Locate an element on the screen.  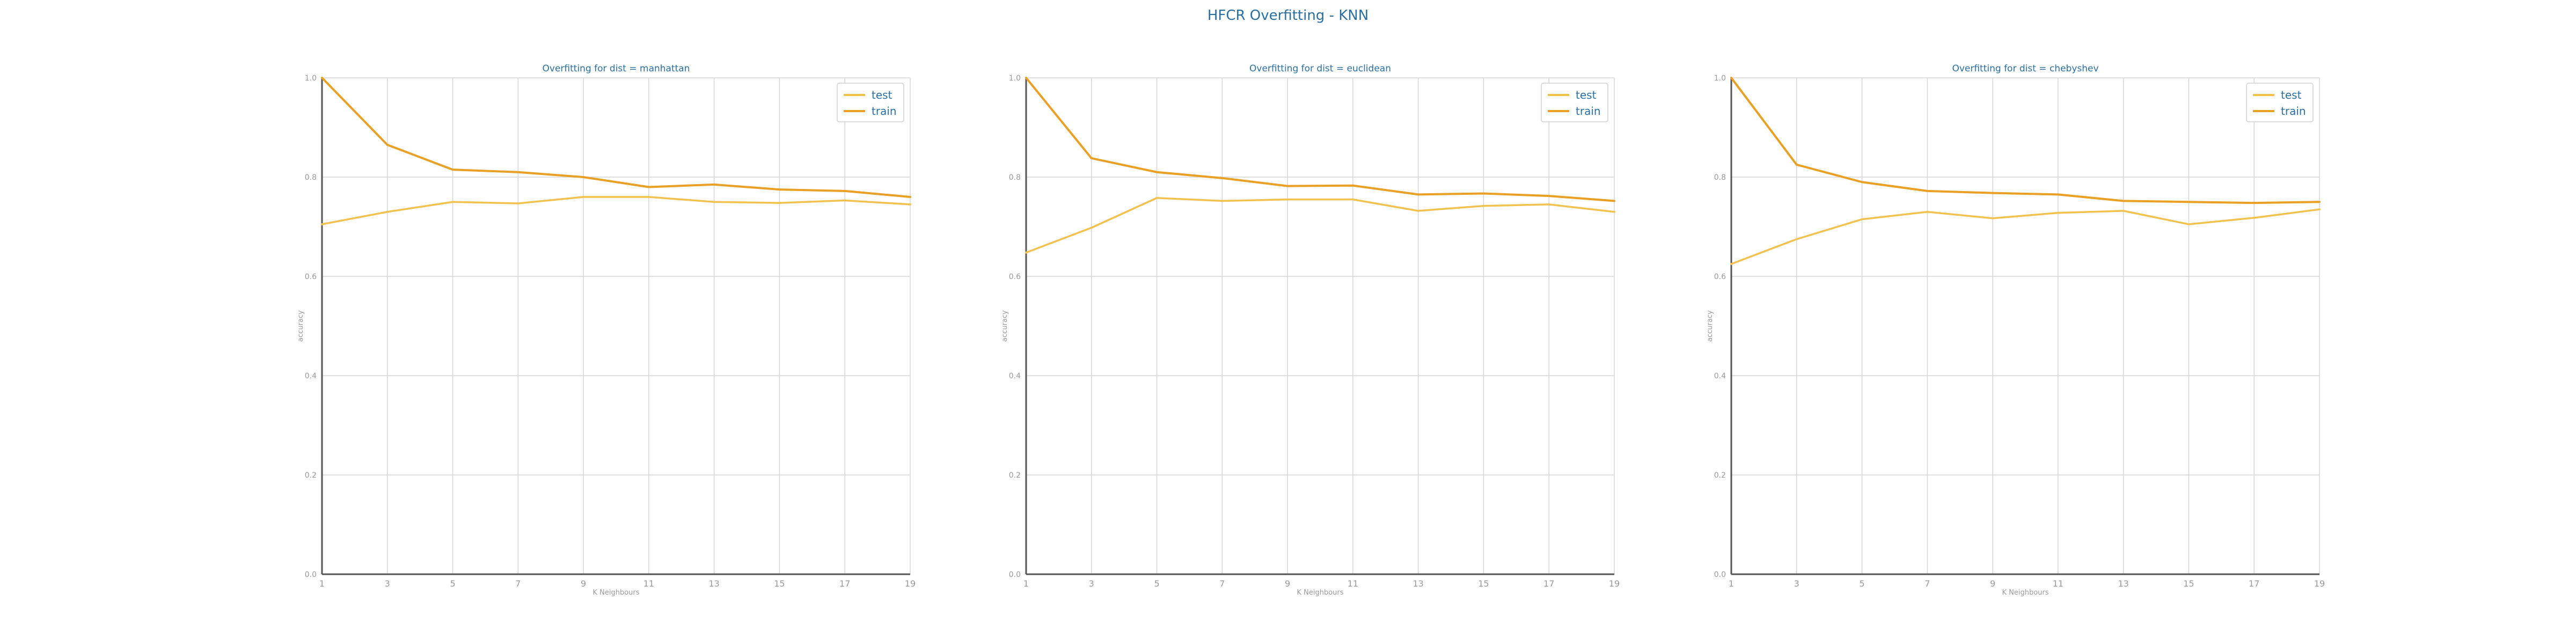
chart-title: Overfitting for dist = chebyshev is located at coordinates (2025, 68).